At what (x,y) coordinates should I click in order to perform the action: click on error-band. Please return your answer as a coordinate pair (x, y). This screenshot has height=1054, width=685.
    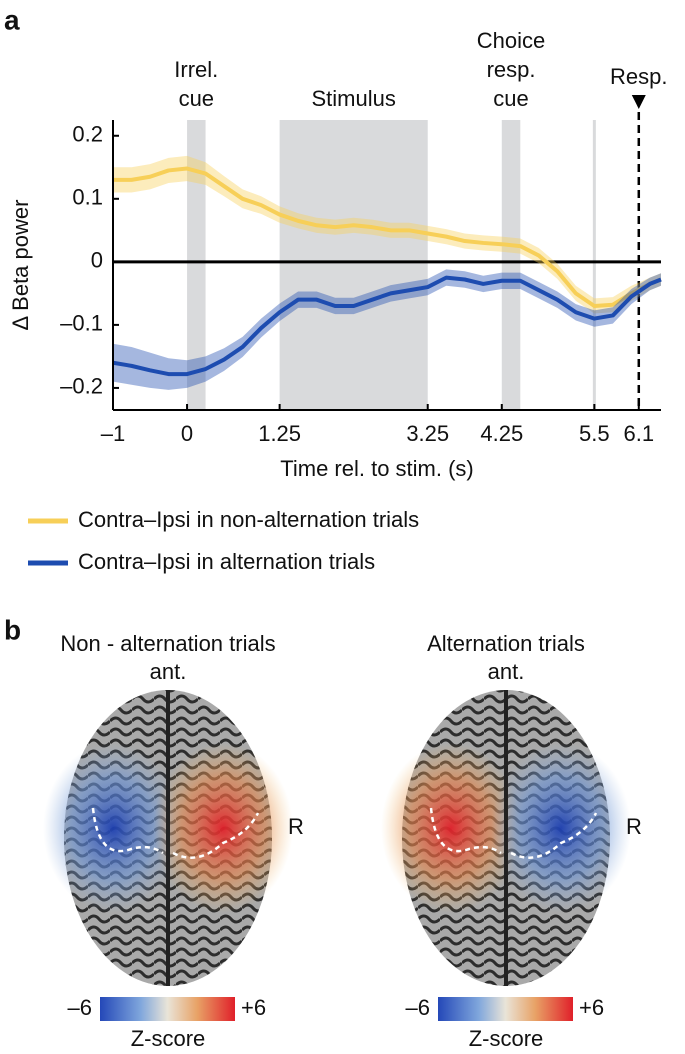
    Looking at the image, I should click on (387, 234).